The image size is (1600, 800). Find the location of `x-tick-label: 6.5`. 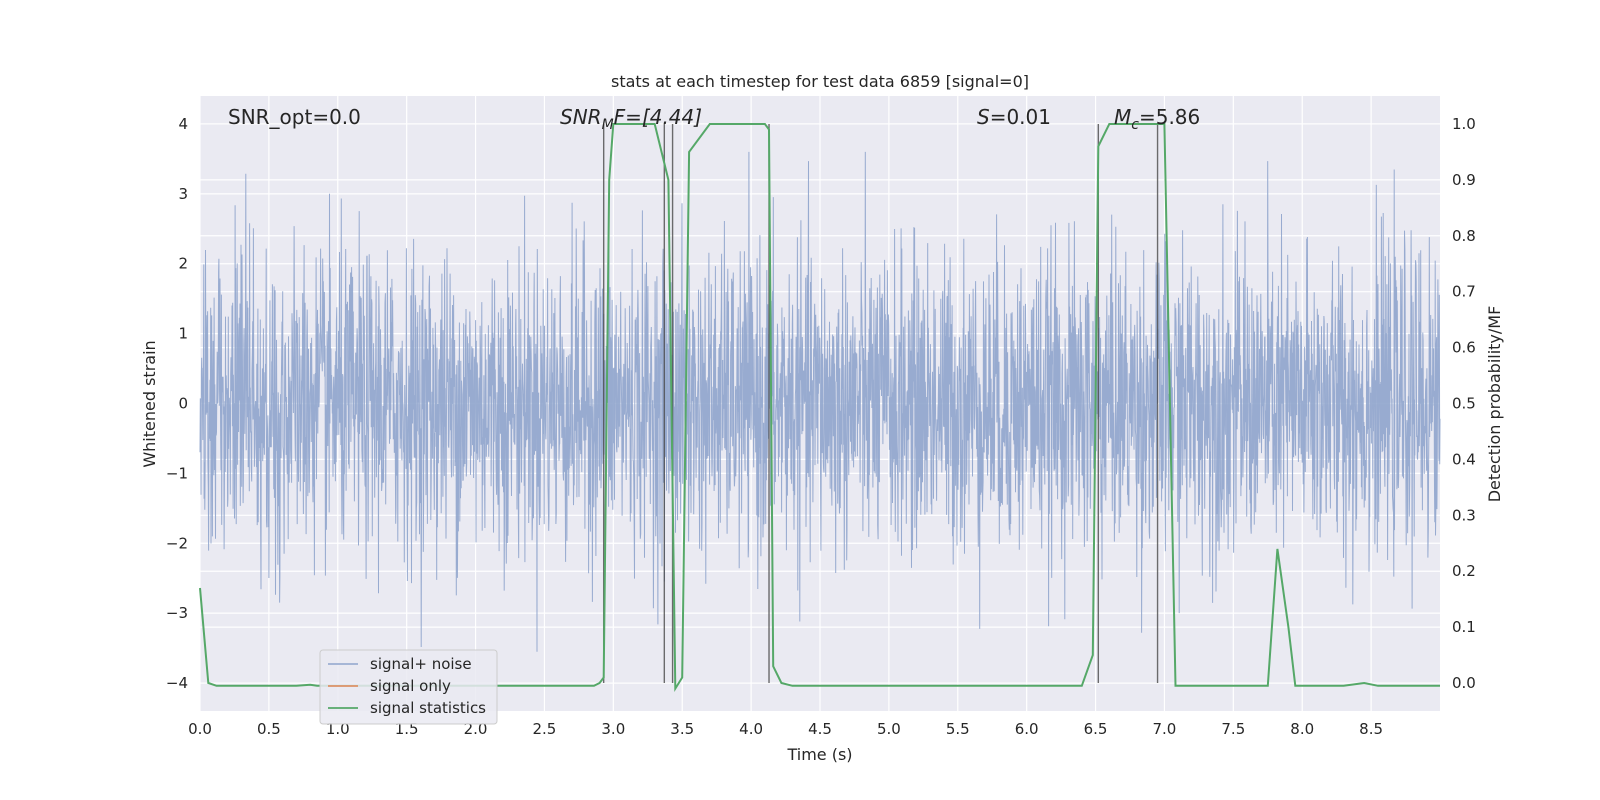

x-tick-label: 6.5 is located at coordinates (1096, 729).